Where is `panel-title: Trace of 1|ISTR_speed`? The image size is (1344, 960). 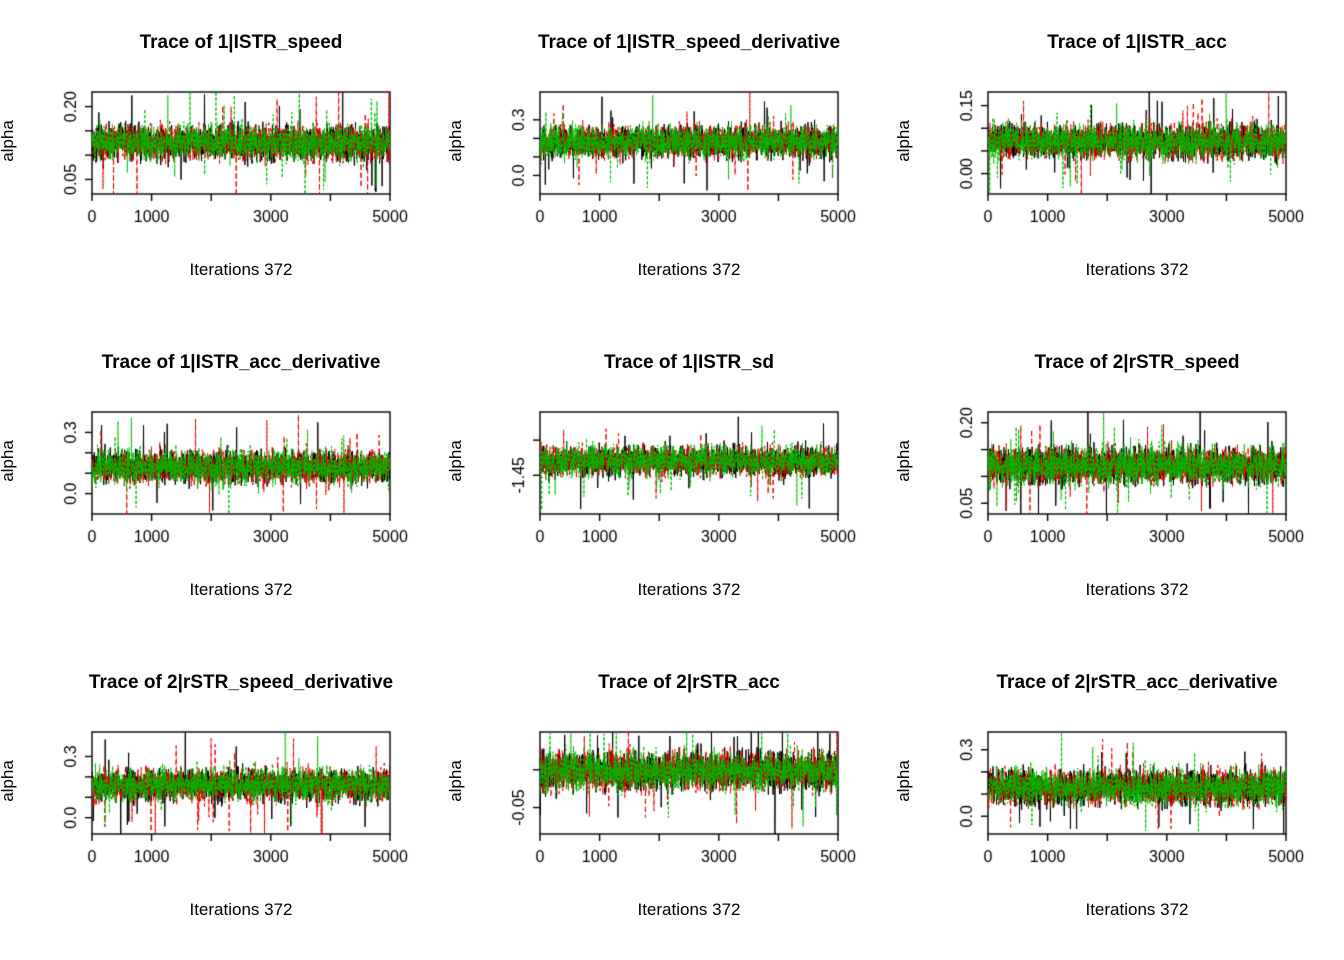 panel-title: Trace of 1|ISTR_speed is located at coordinates (241, 42).